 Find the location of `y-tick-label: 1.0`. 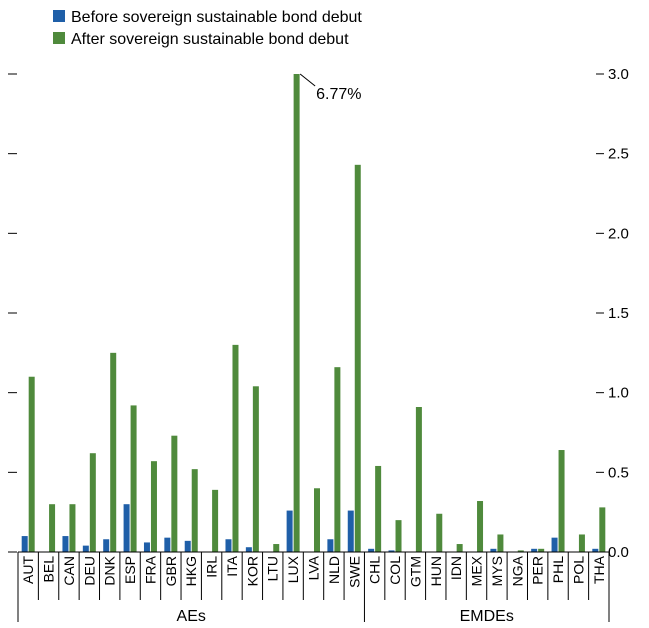

y-tick-label: 1.0 is located at coordinates (618, 393).